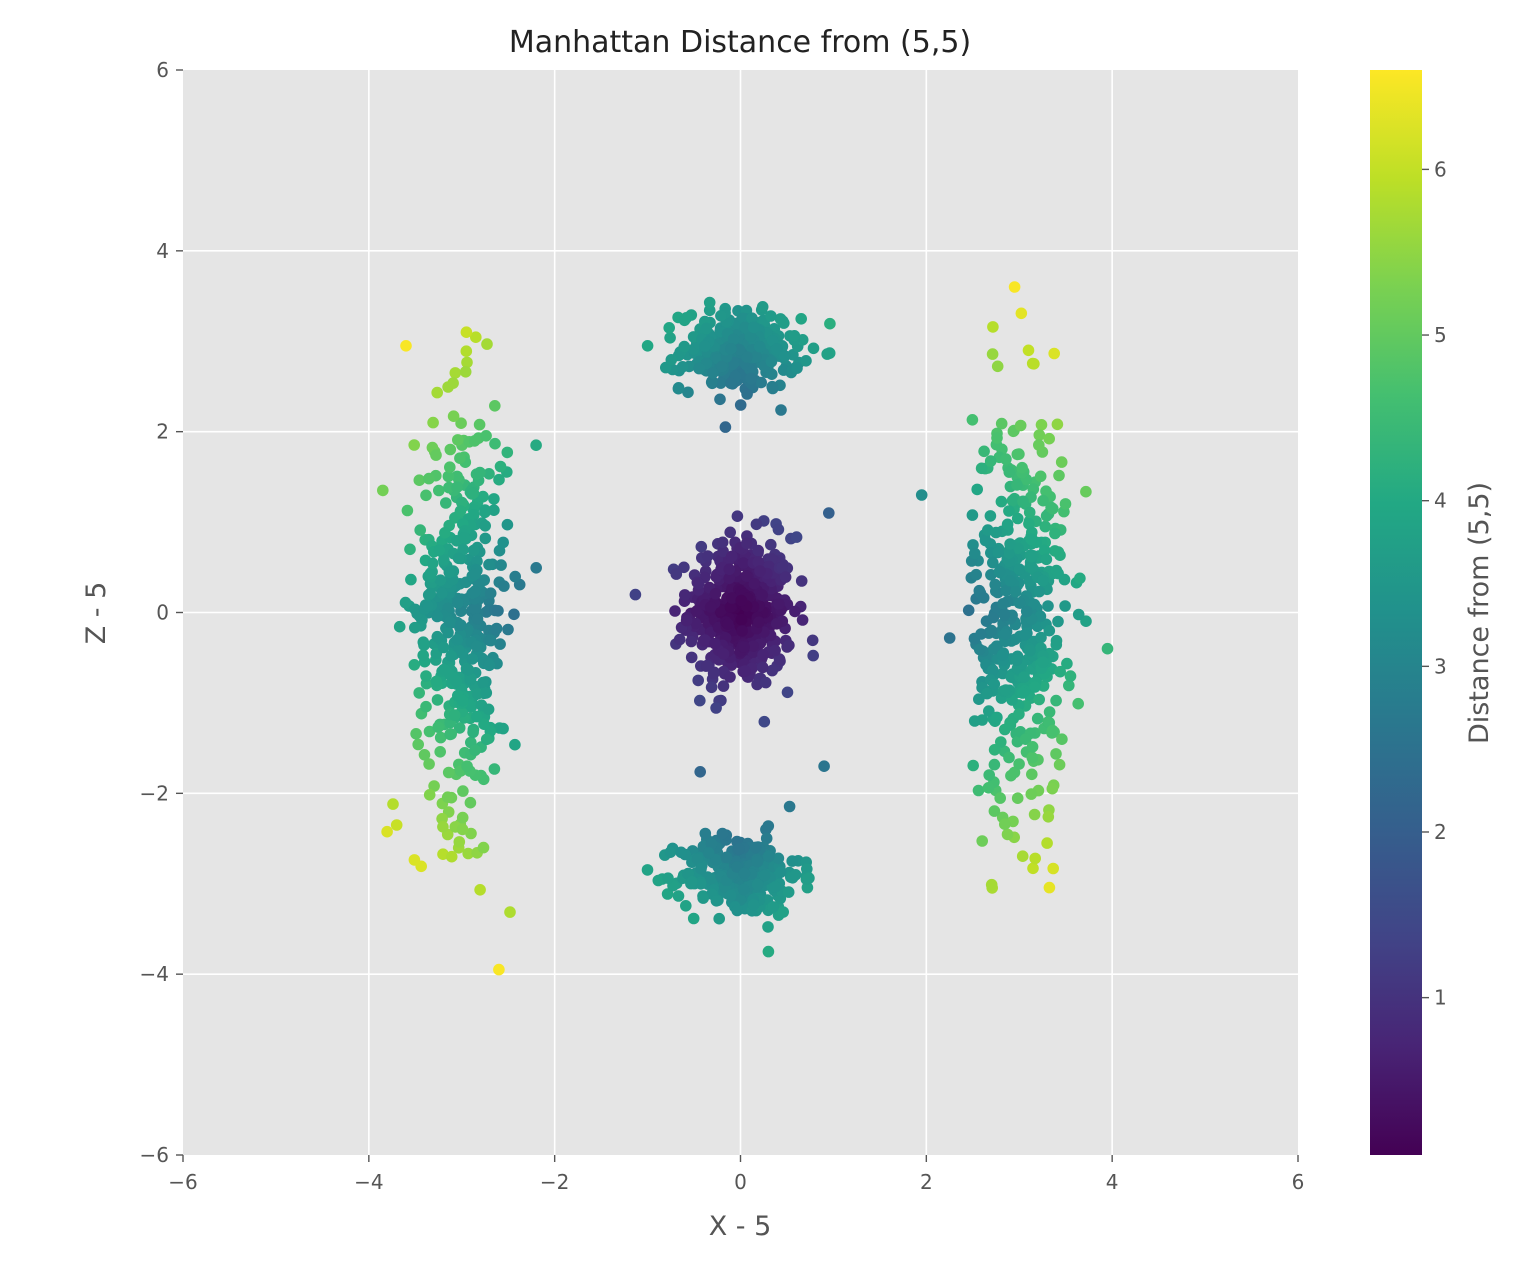 The width and height of the screenshot is (1529, 1283). I want to click on x-tick-label: −4, so click(368, 1182).